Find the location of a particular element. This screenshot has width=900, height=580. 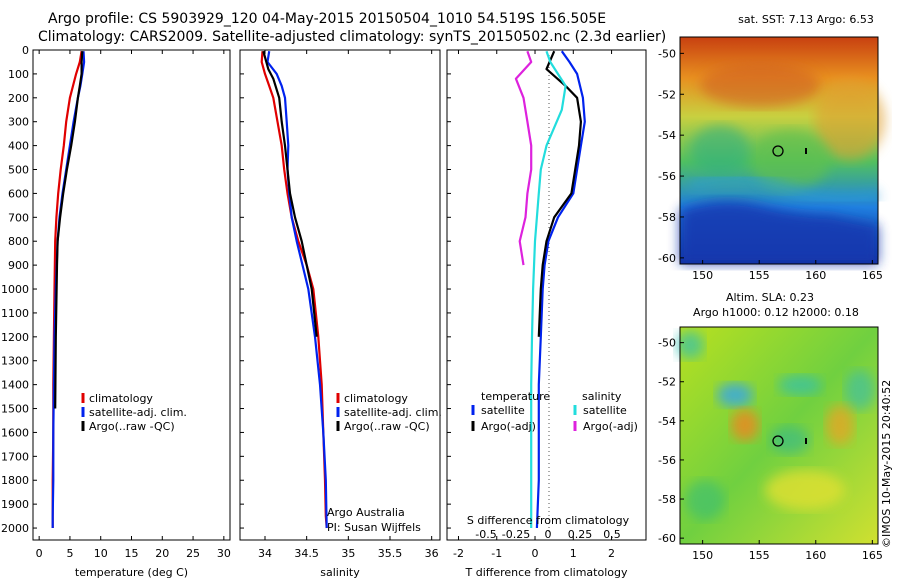

y-tick-label: 300 is located at coordinates (18, 122).